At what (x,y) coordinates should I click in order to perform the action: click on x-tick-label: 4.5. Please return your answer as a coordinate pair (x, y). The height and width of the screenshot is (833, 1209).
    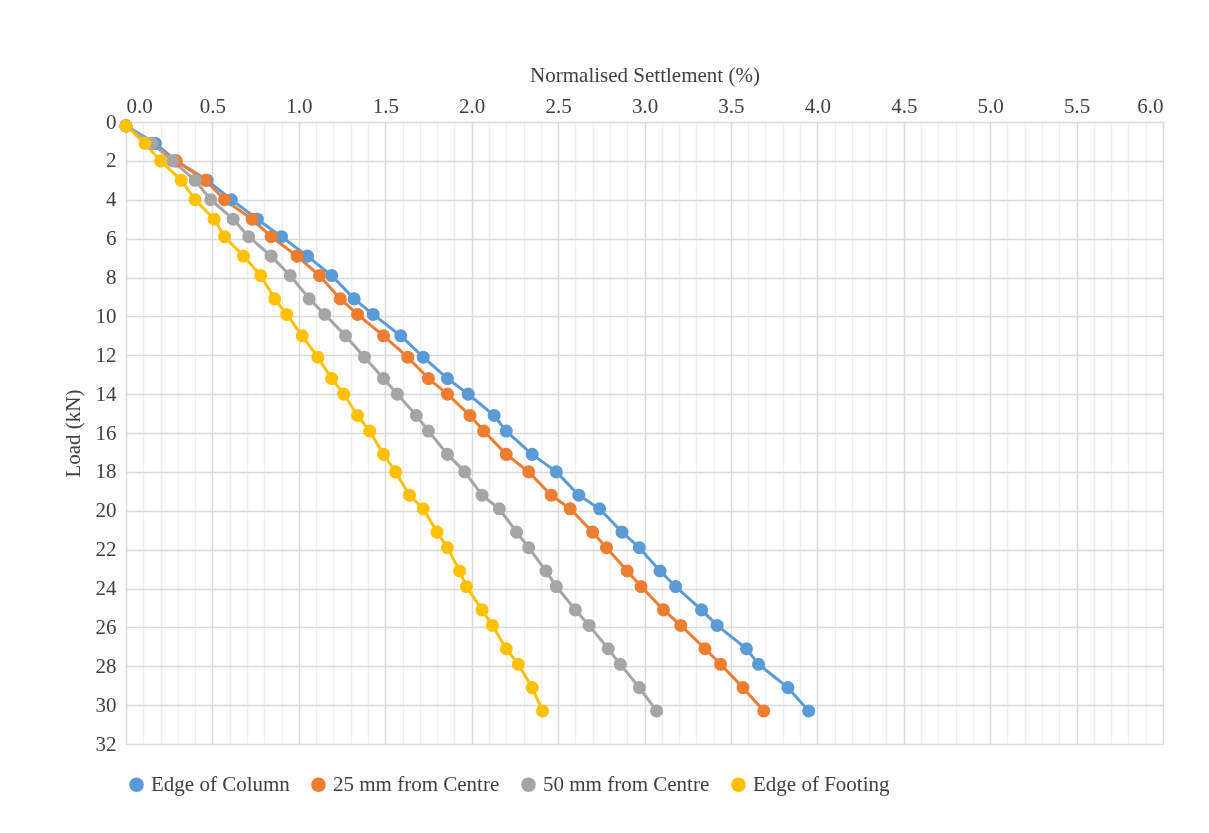
    Looking at the image, I should click on (904, 105).